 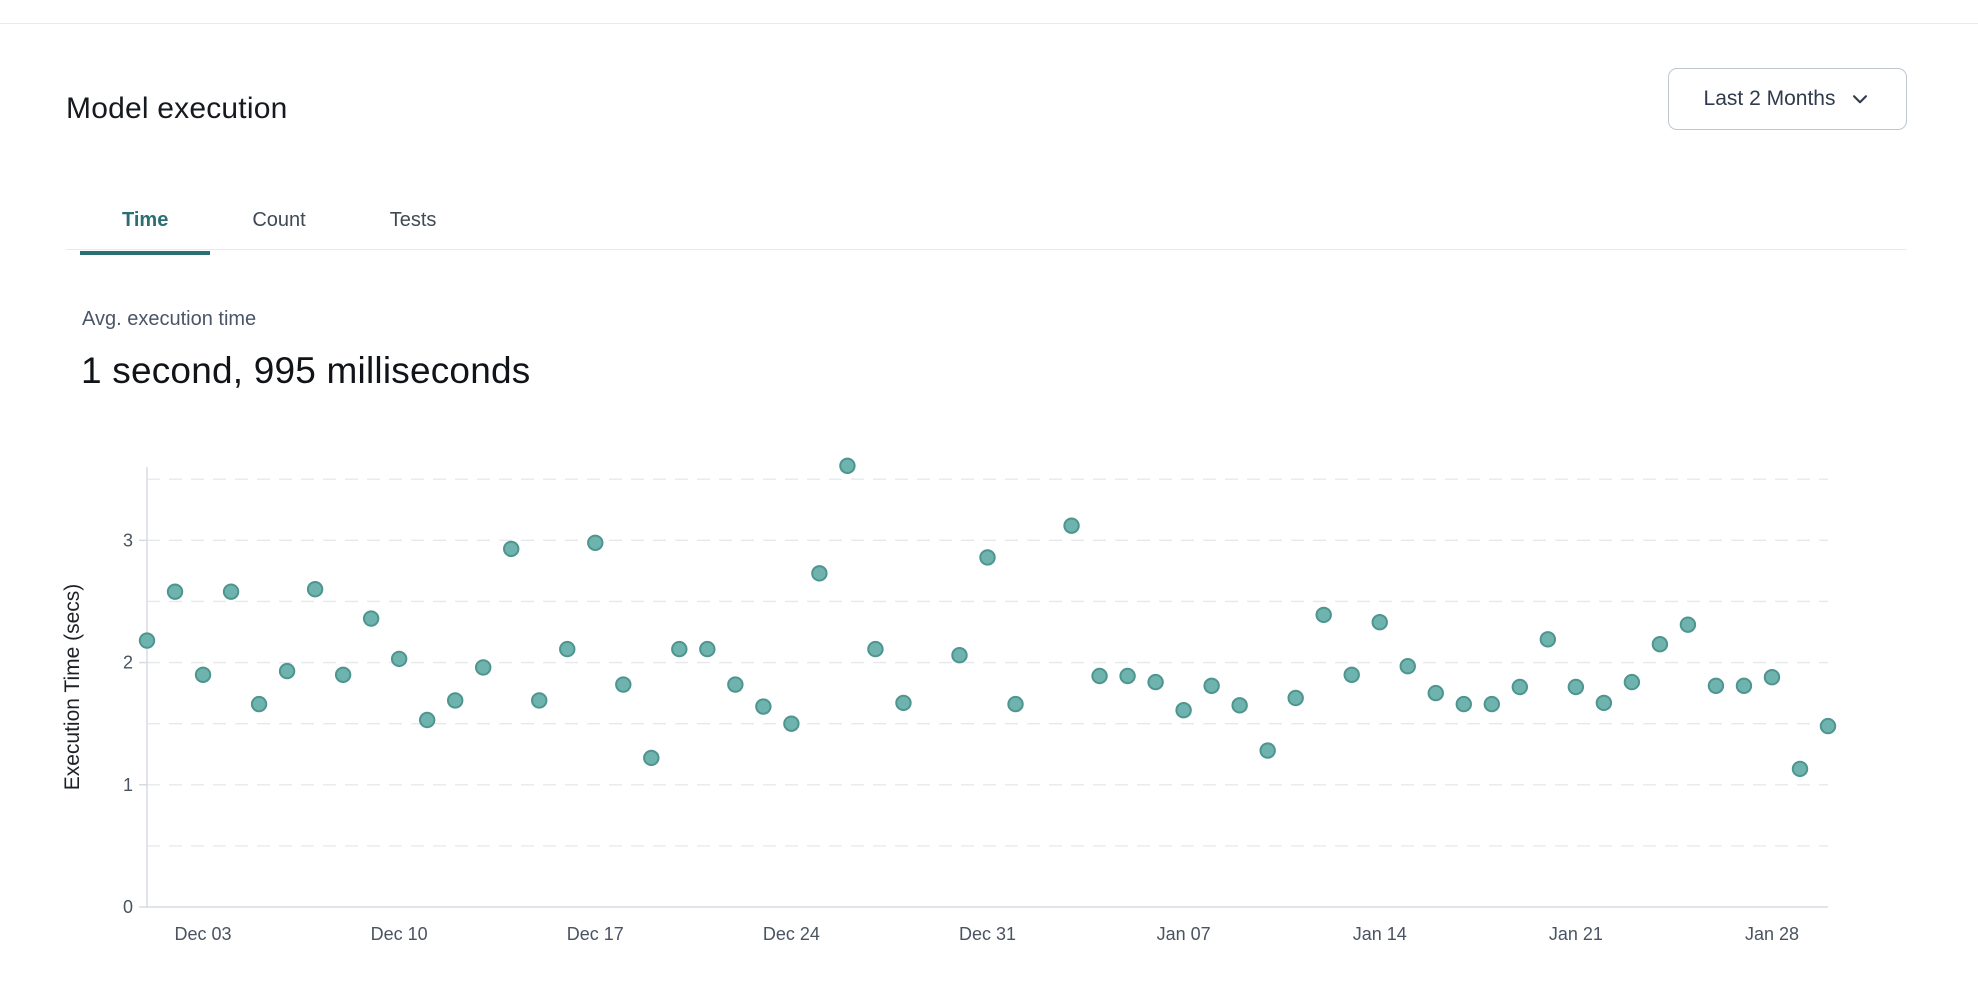 What do you see at coordinates (145, 231) in the screenshot?
I see `tab-time: Time` at bounding box center [145, 231].